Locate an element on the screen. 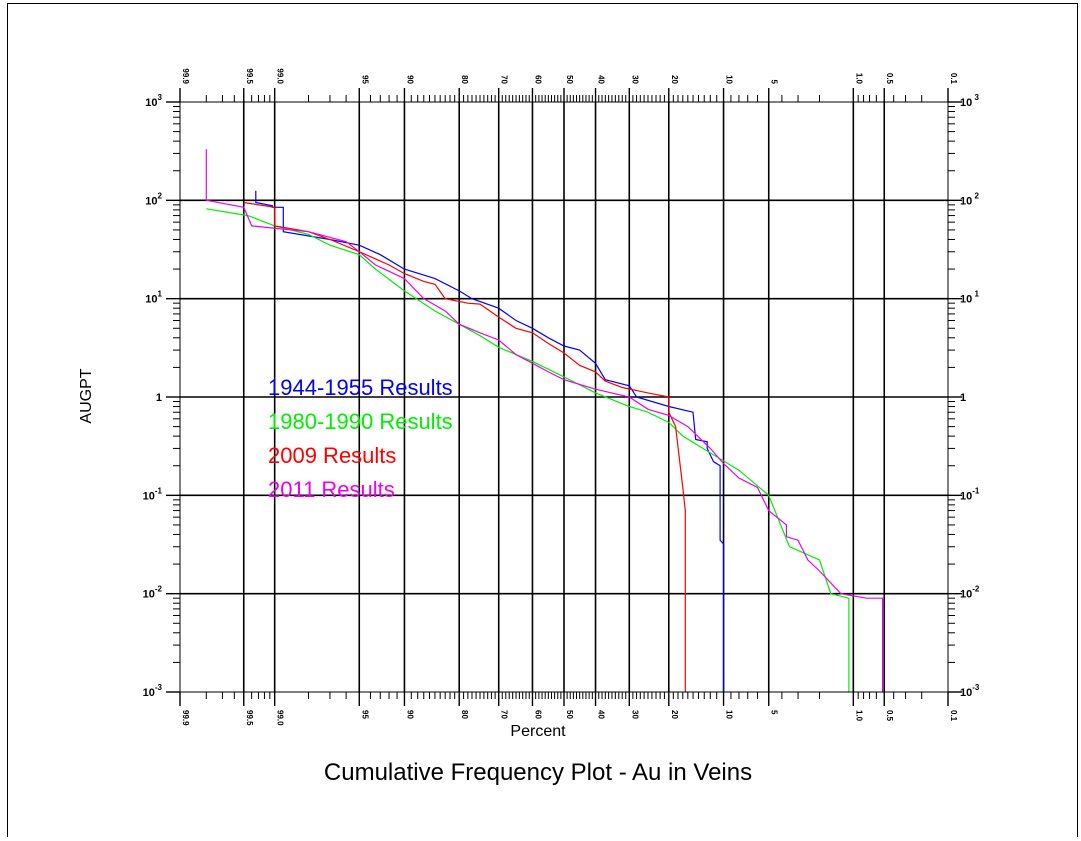 This screenshot has height=841, width=1081. x-tick-label-top: 0.5 is located at coordinates (889, 79).